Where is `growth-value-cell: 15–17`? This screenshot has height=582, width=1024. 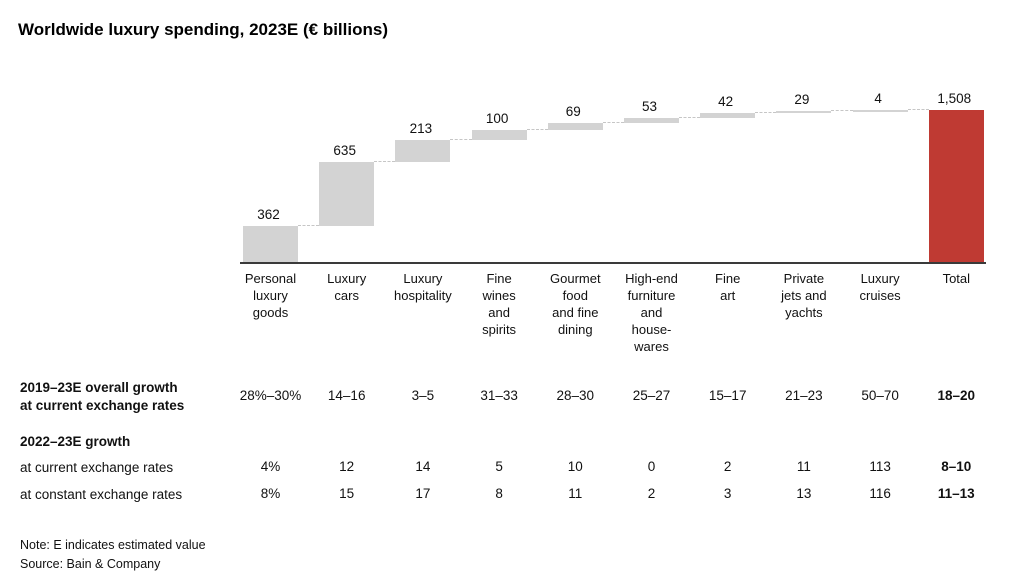
growth-value-cell: 15–17 is located at coordinates (727, 395).